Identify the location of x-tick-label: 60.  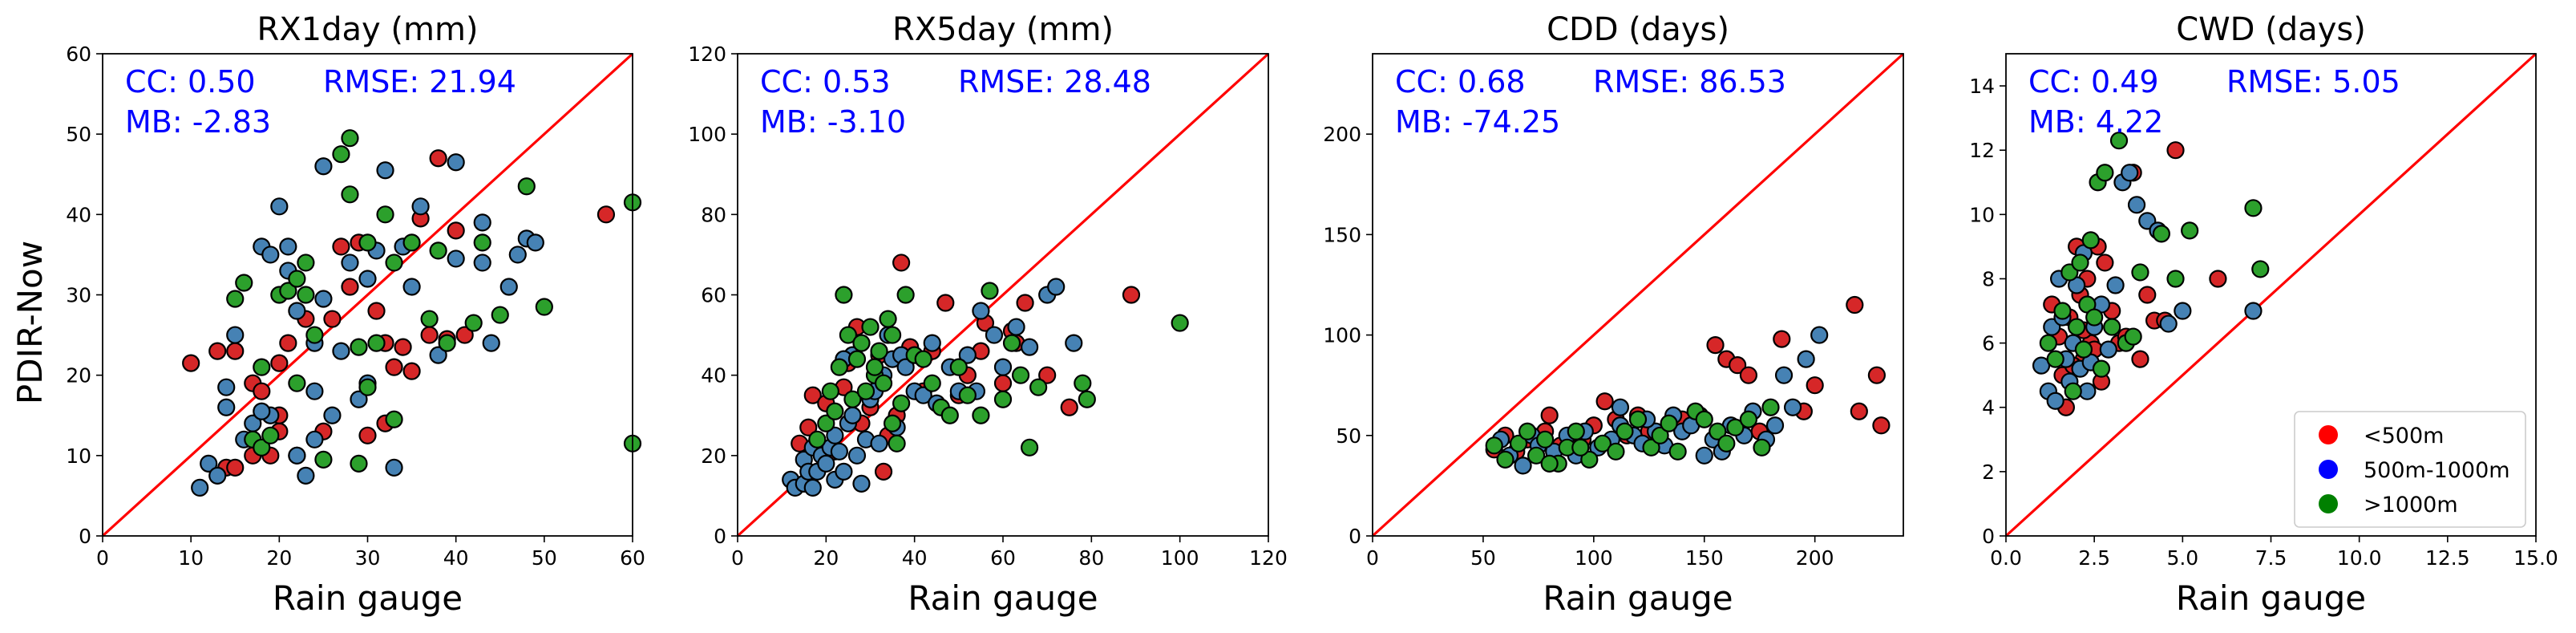
(1003, 558).